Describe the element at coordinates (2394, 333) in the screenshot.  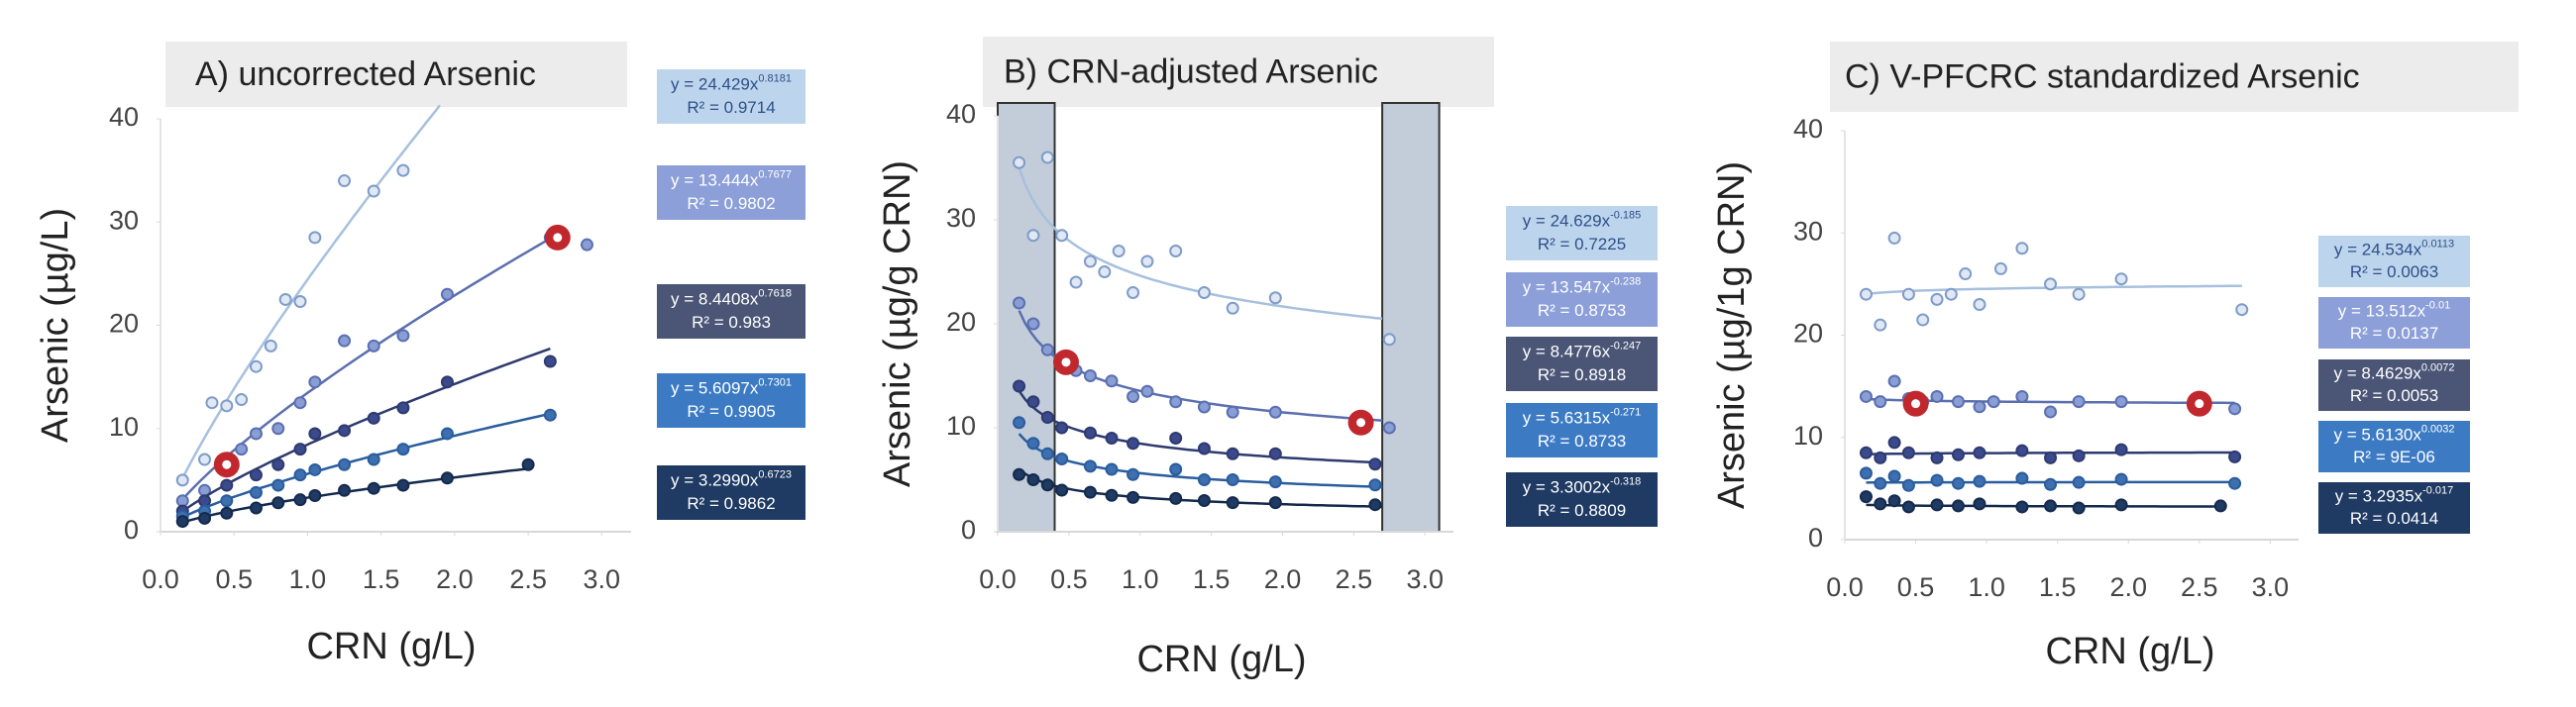
I see `r-squared: R² = 0.0137` at that location.